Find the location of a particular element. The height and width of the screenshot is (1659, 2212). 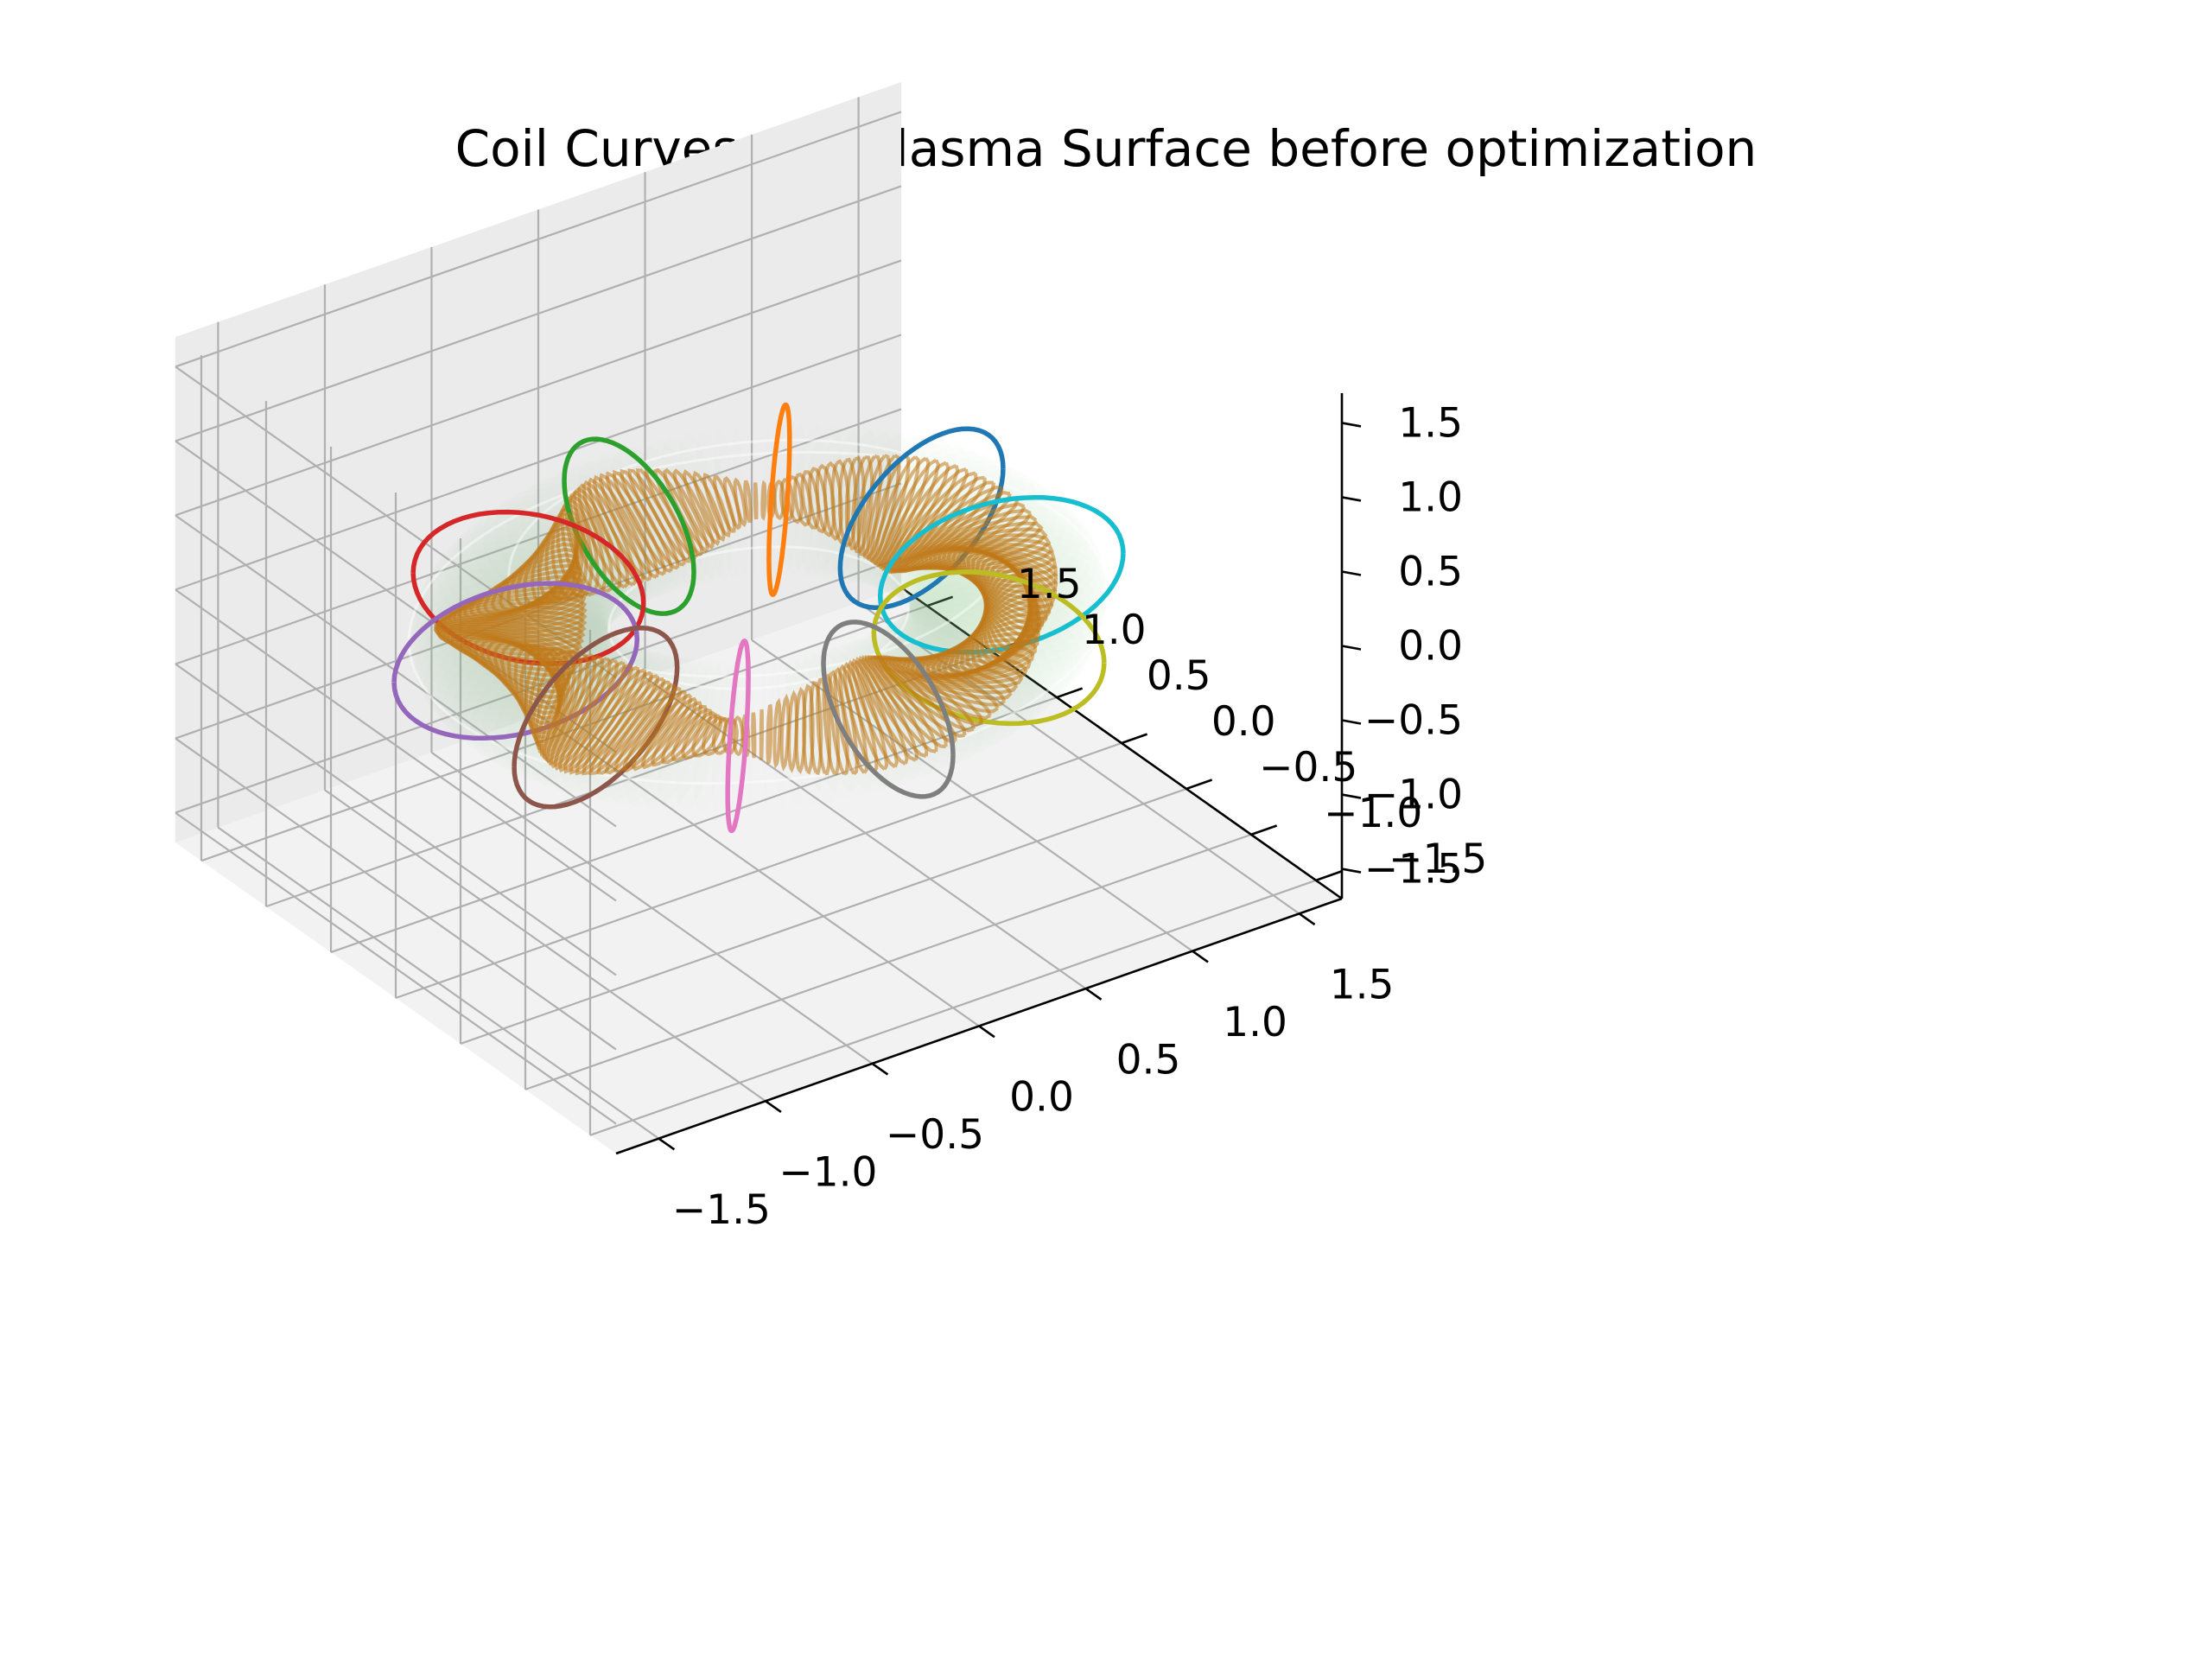

z-tick-label: 0.5 is located at coordinates (1430, 572).